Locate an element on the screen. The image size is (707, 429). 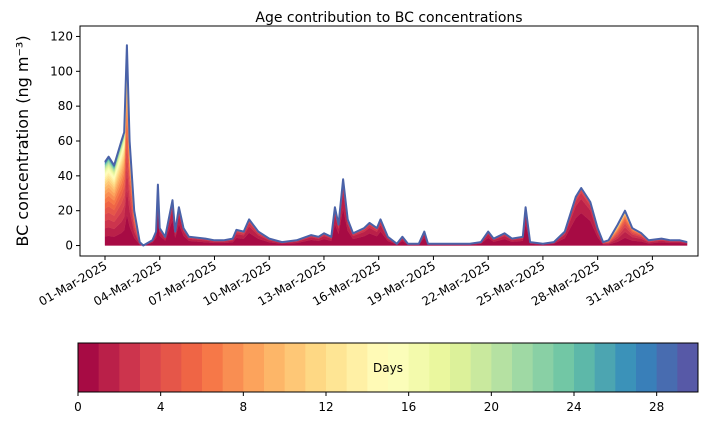
colorbar-frame is located at coordinates (388, 367).